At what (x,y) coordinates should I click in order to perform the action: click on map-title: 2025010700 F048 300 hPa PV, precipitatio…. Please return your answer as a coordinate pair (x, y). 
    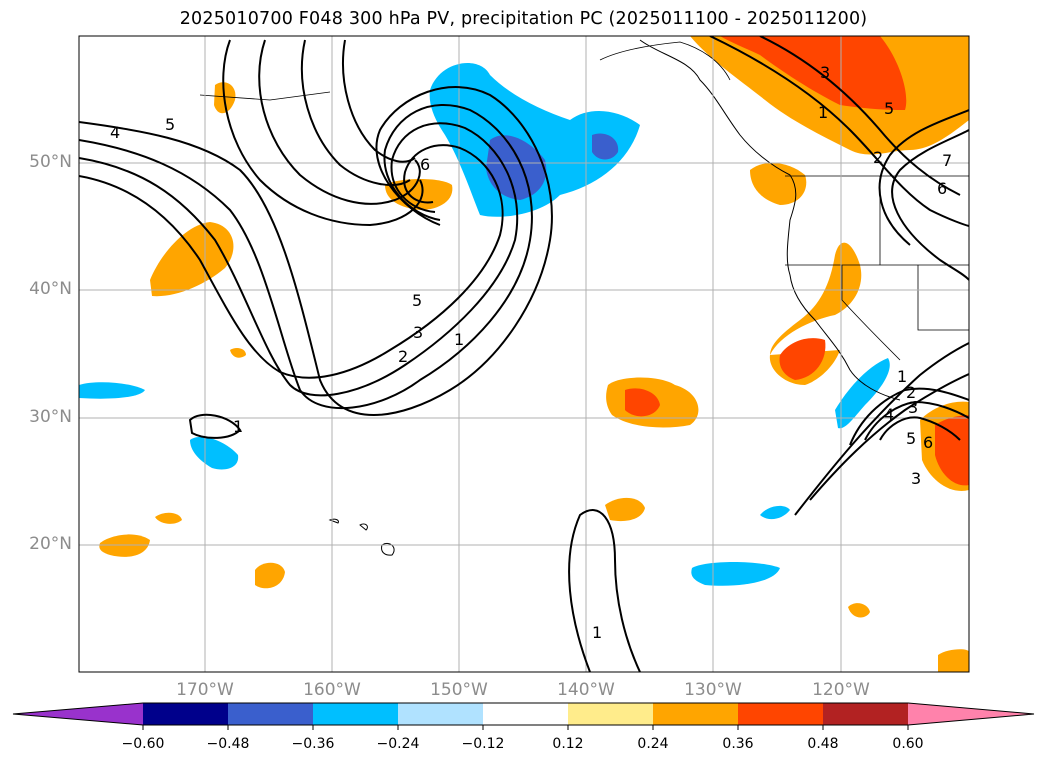
    Looking at the image, I should click on (523, 19).